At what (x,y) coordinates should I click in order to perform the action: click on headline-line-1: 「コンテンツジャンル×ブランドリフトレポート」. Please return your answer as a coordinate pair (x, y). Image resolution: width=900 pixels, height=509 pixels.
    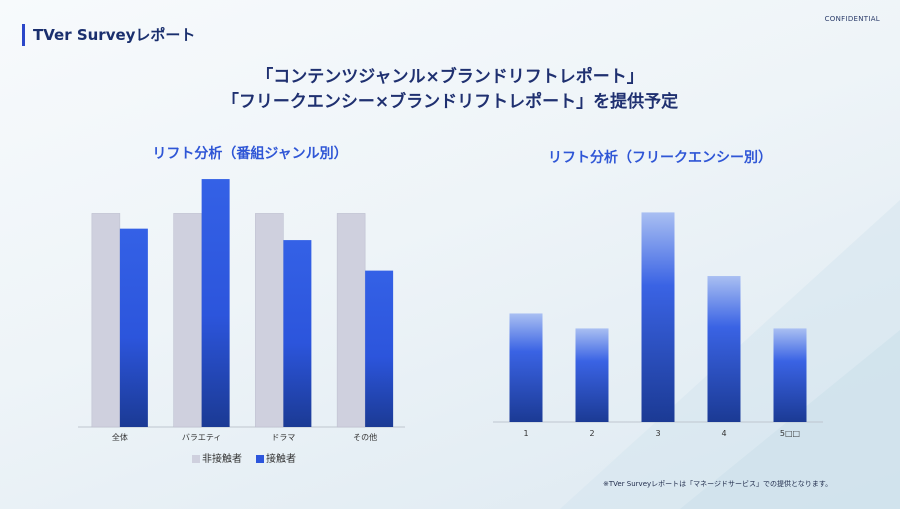
    Looking at the image, I should click on (450, 77).